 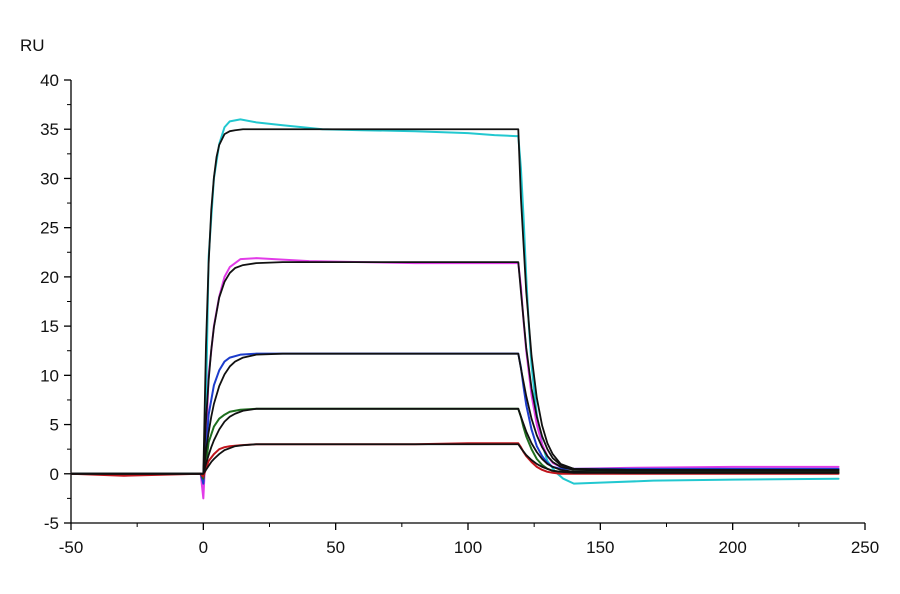 What do you see at coordinates (203, 547) in the screenshot?
I see `x-tick-label: 0` at bounding box center [203, 547].